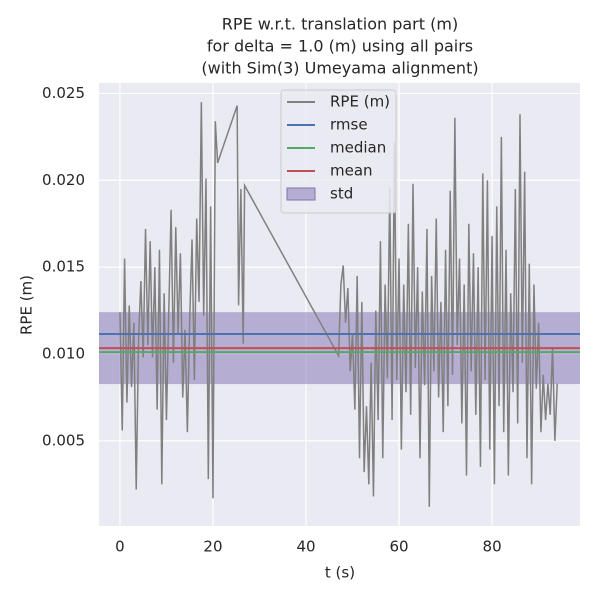  Describe the element at coordinates (349, 125) in the screenshot. I see `legend-label: rmse` at that location.